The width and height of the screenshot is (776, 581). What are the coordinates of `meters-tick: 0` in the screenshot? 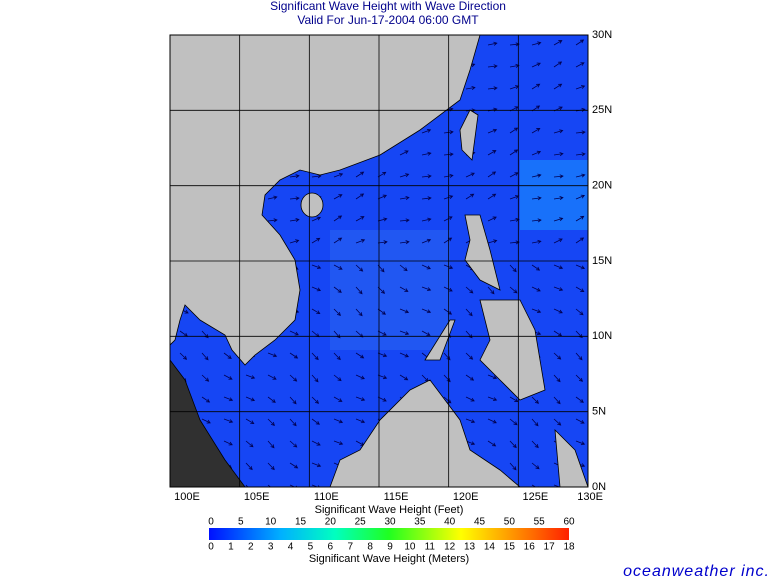 It's located at (211, 547).